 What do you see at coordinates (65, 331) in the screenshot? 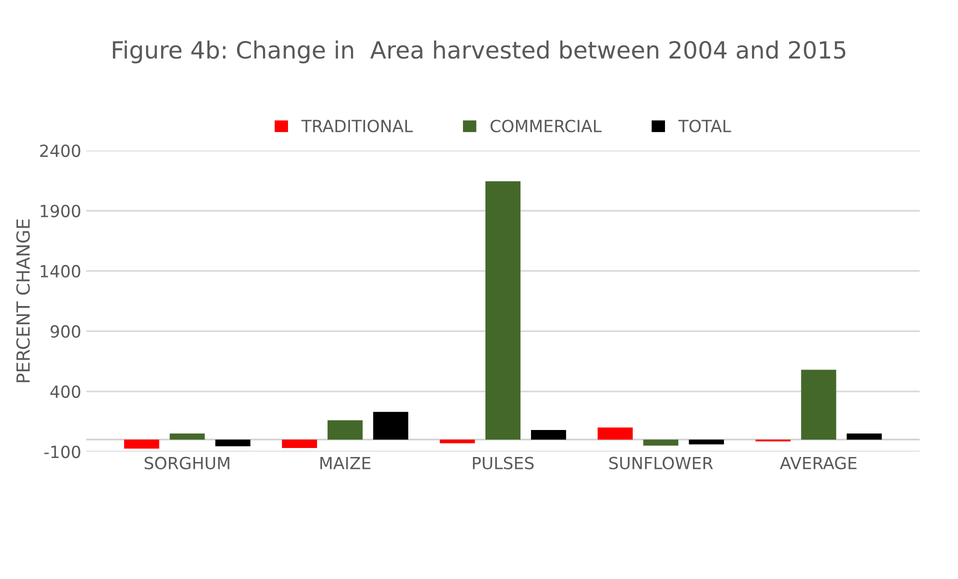
I see `y-tick-label: 900` at bounding box center [65, 331].